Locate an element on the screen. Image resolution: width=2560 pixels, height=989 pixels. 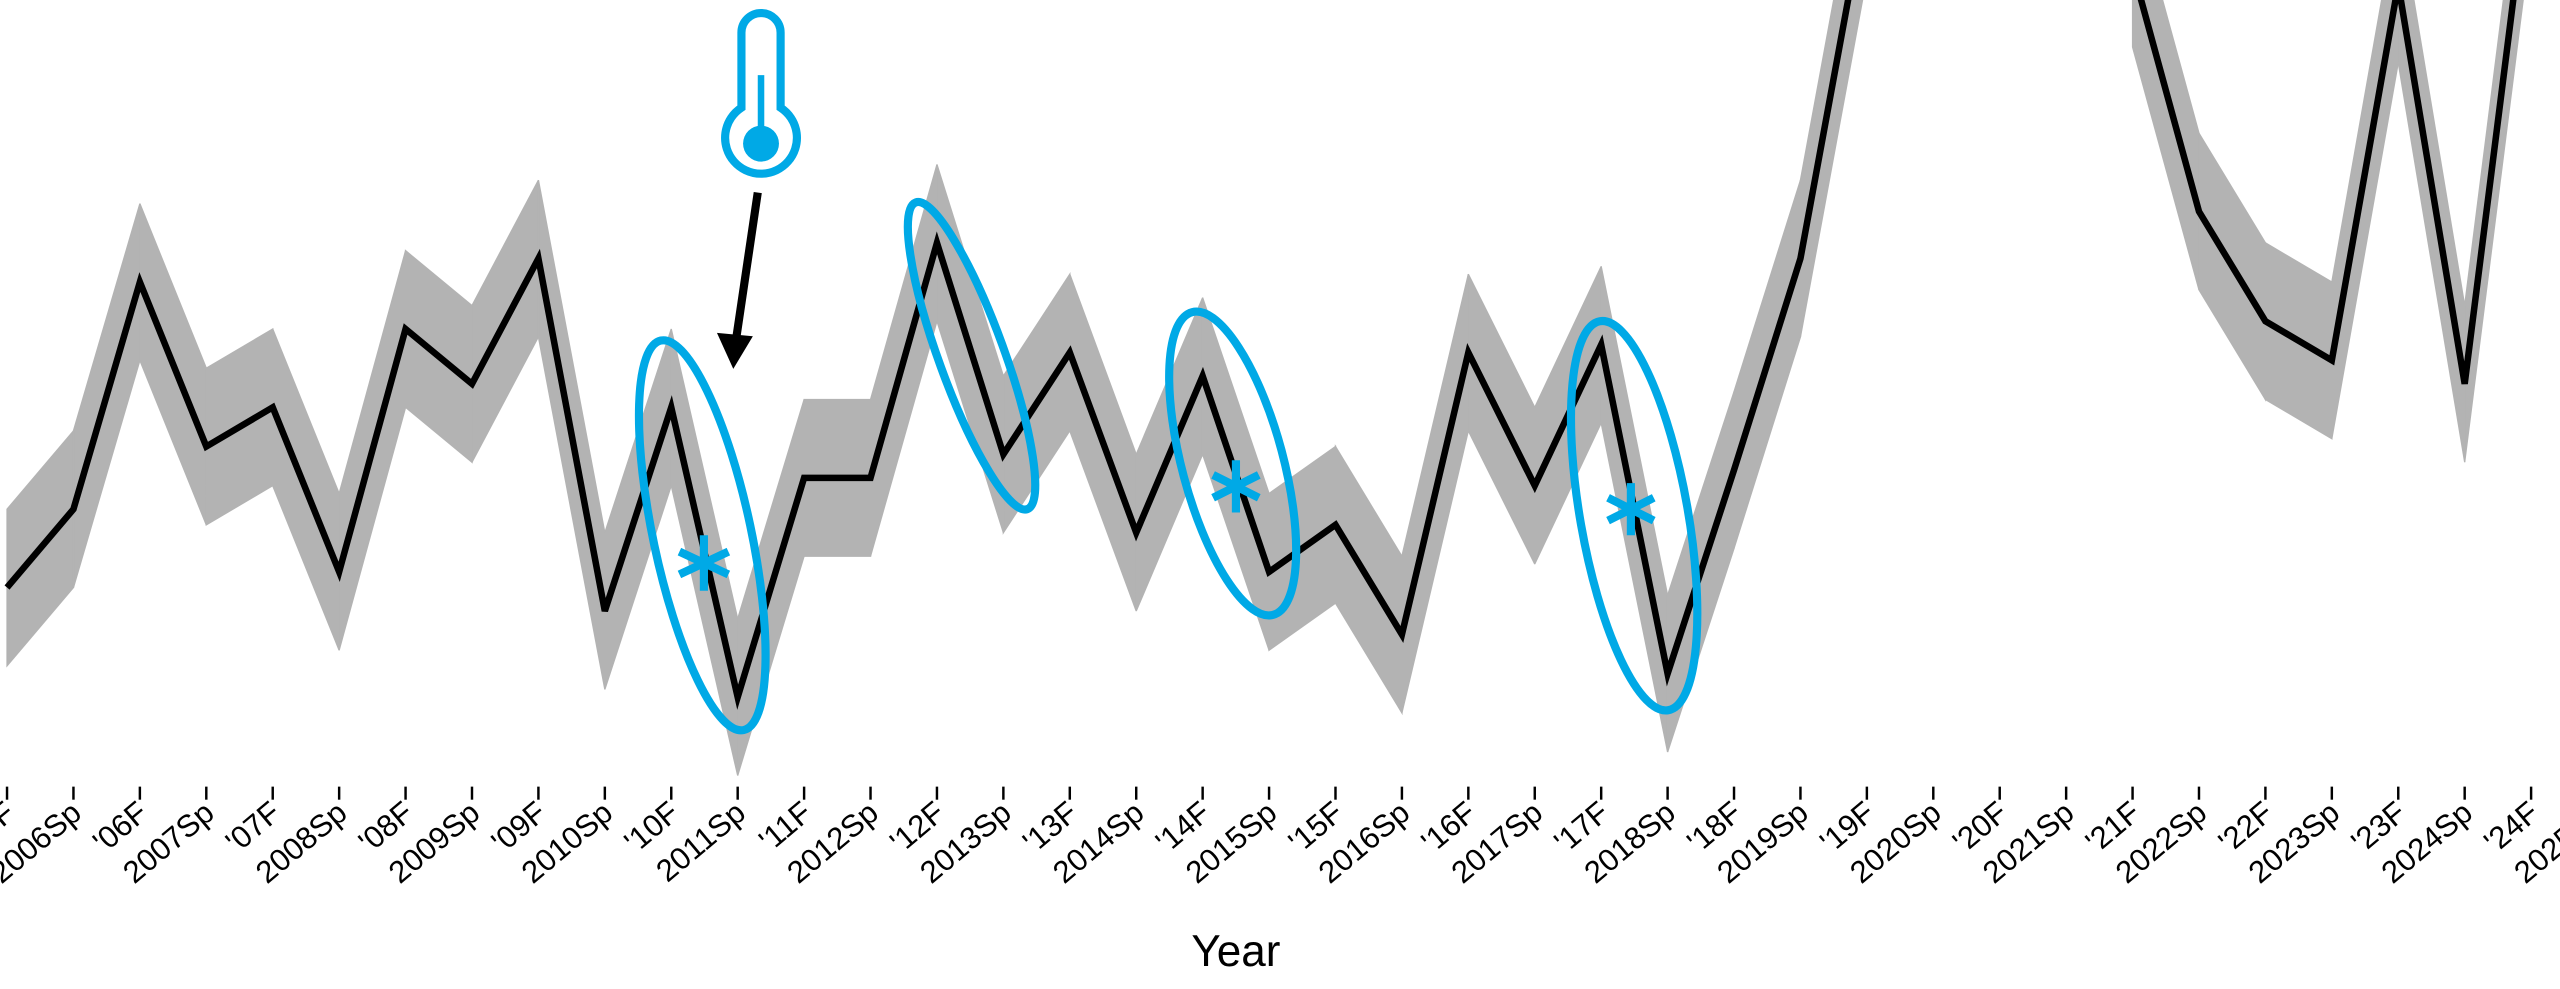
x-tick-label: 2006Sp is located at coordinates (44, 843).